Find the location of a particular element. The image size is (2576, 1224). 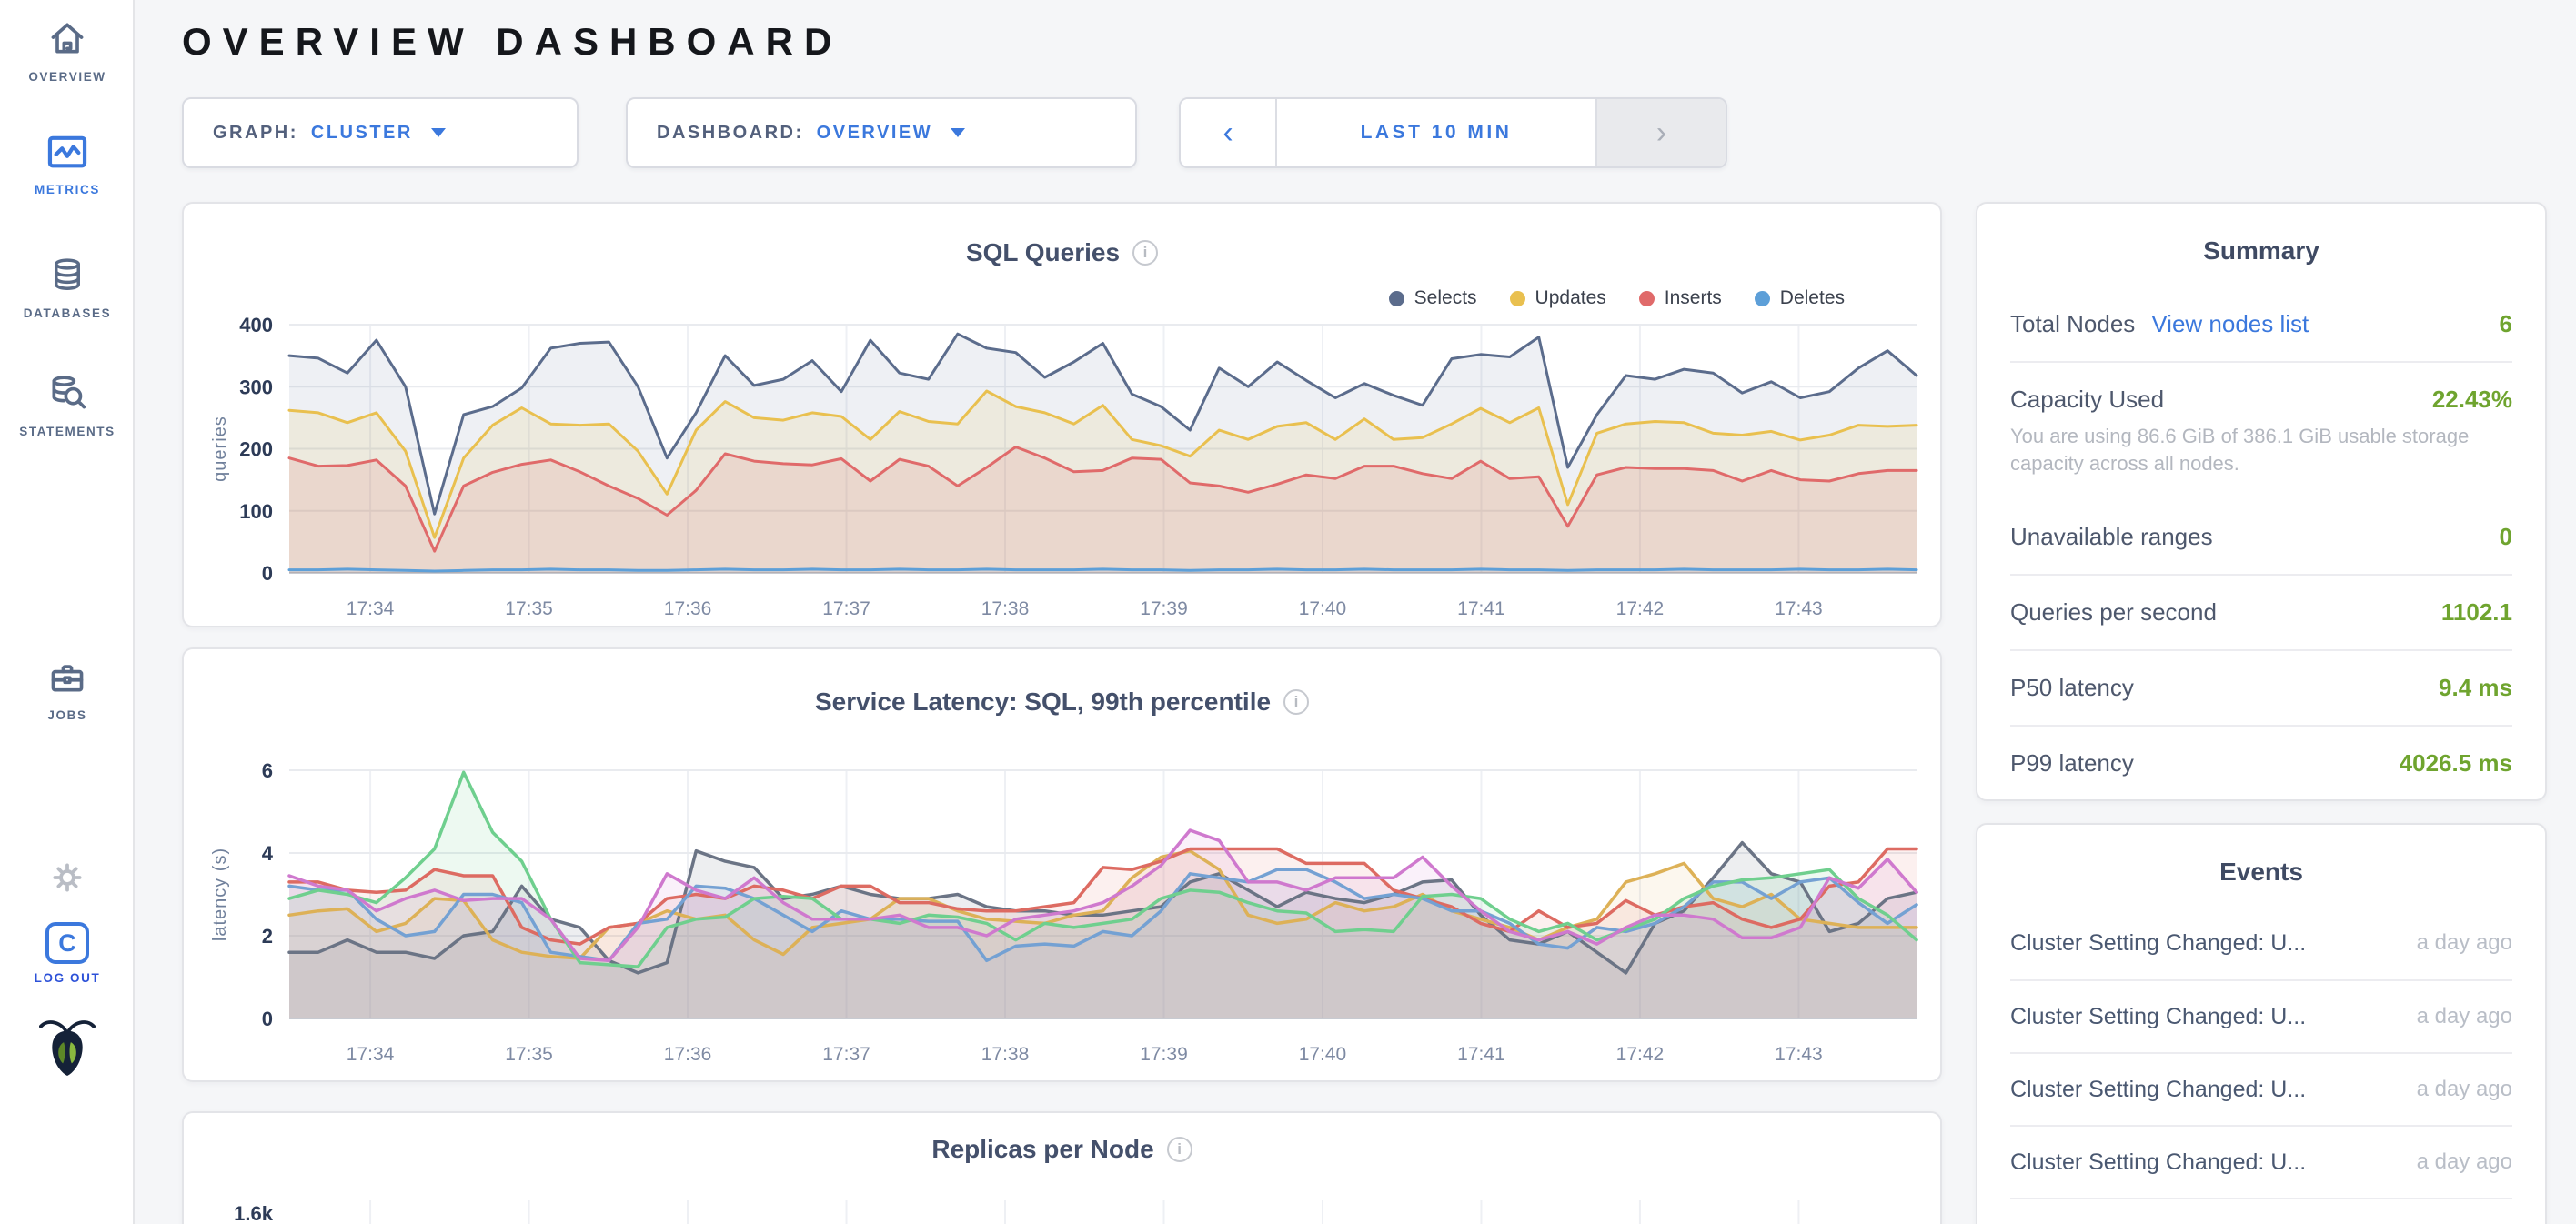

summary-row-p99-latency: P99 latency 4026.5 ms is located at coordinates (2261, 763).